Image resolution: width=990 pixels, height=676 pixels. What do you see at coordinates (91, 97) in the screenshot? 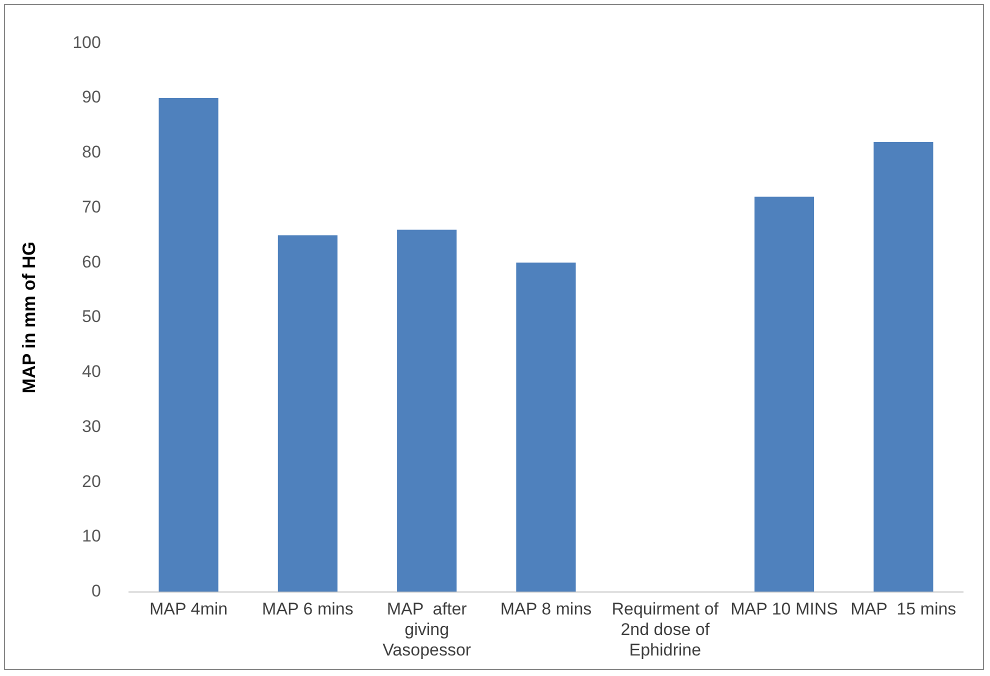
I see `y-tick-label: 90` at bounding box center [91, 97].